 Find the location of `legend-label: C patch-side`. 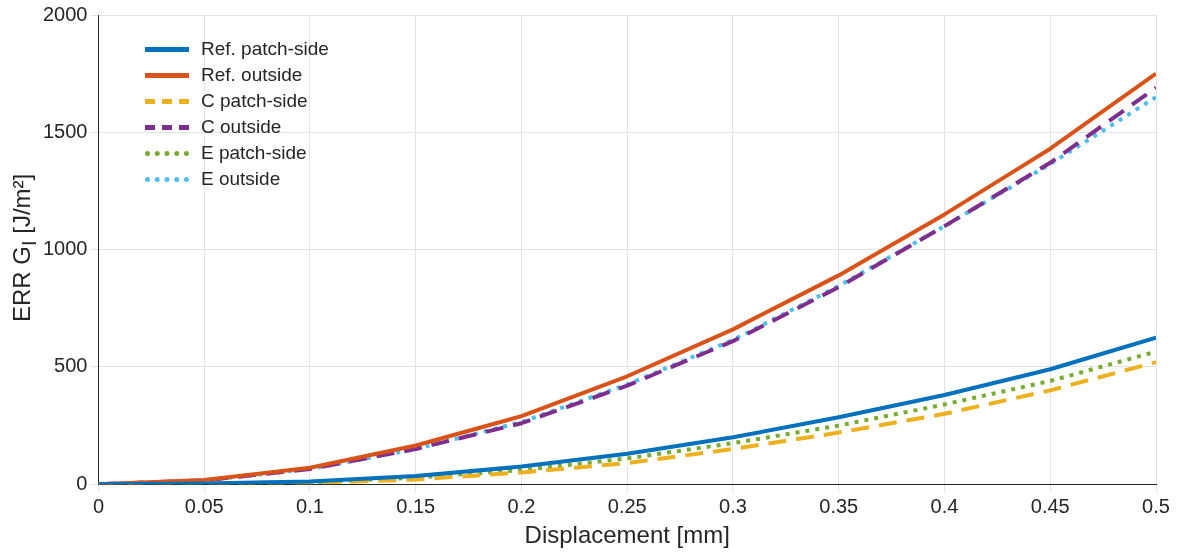

legend-label: C patch-side is located at coordinates (254, 101).